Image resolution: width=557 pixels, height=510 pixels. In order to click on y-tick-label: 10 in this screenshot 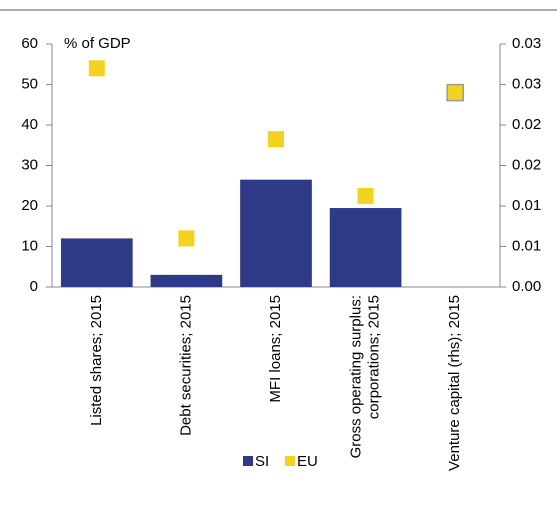, I will do `click(29, 245)`.